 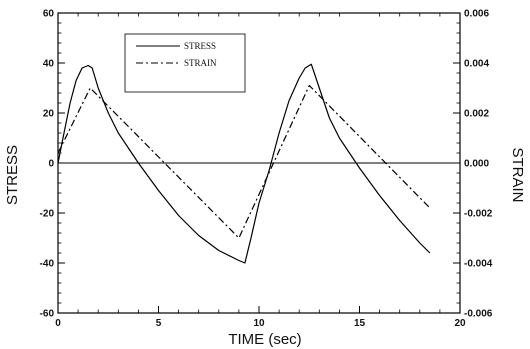 I want to click on legend: STRESS STRAIN, so click(x=185, y=63).